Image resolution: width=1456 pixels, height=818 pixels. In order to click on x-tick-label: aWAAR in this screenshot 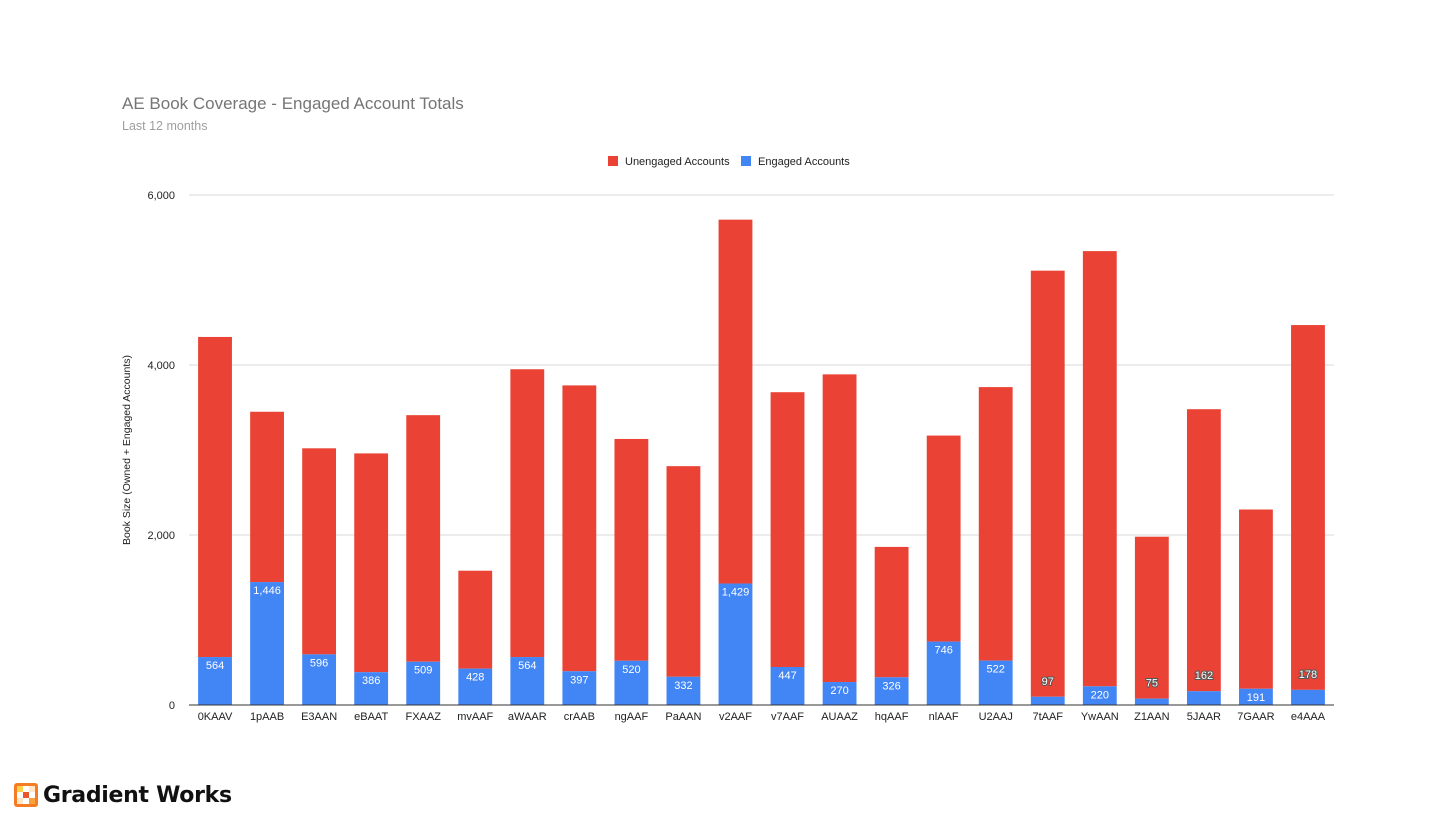, I will do `click(527, 717)`.